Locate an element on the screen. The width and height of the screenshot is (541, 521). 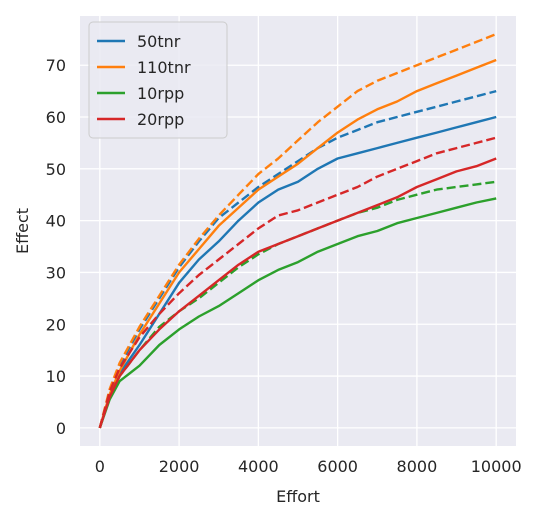
y-tick-label: 30 is located at coordinates (56, 272).